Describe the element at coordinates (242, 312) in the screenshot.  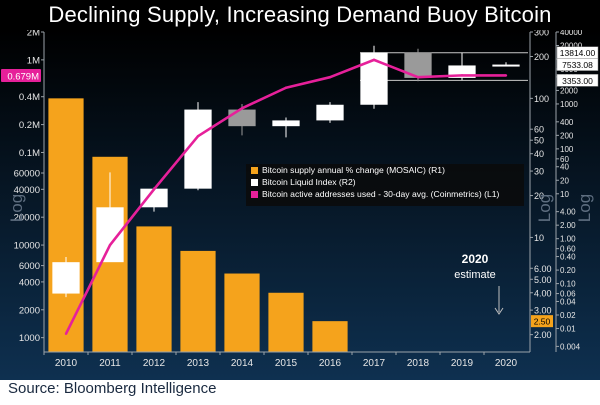
I see `bar-2014` at that location.